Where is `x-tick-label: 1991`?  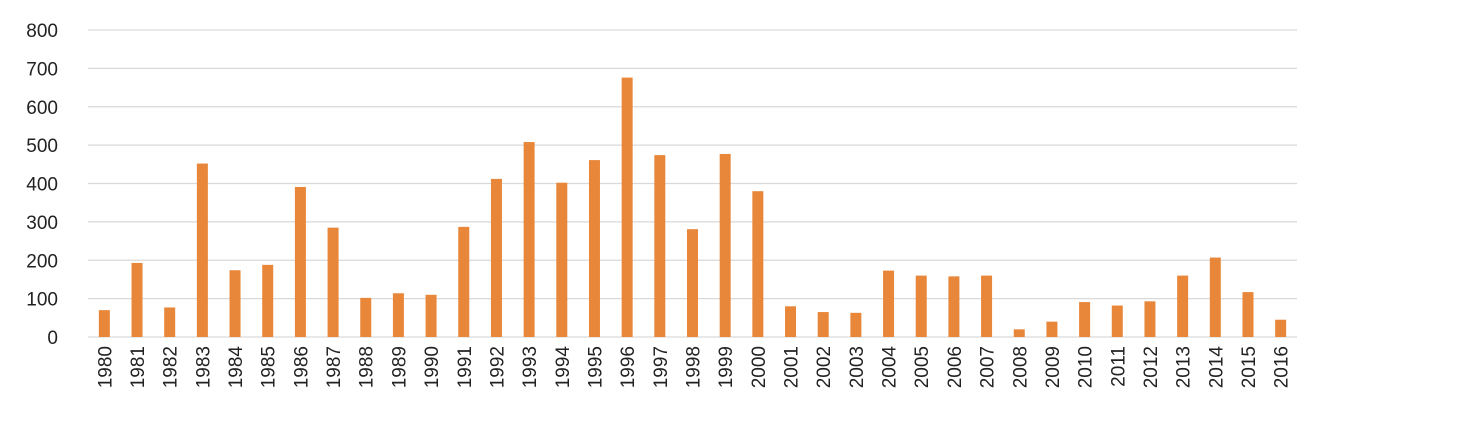
x-tick-label: 1991 is located at coordinates (465, 367).